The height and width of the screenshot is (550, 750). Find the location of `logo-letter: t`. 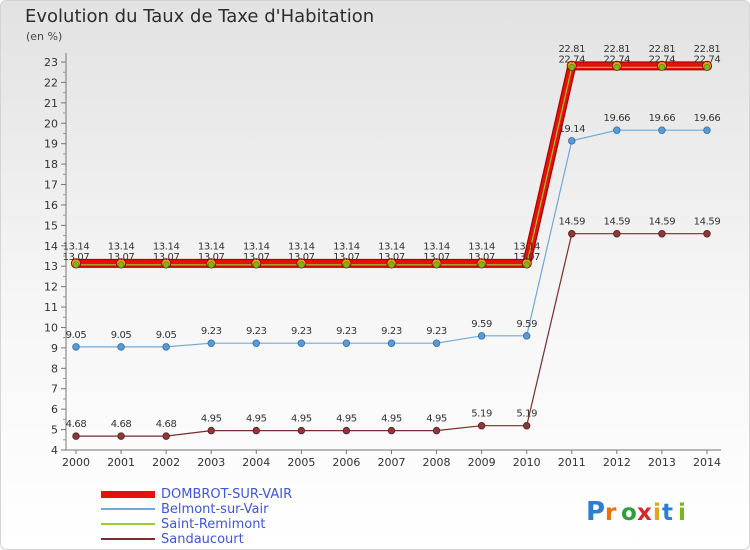

logo-letter: t is located at coordinates (667, 513).